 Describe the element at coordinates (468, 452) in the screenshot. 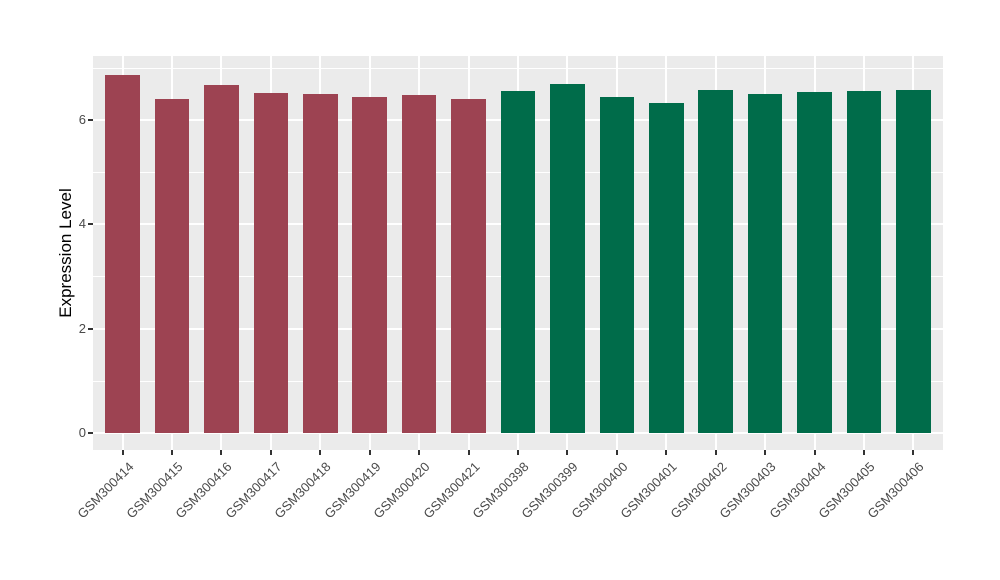

I see `x-tick-GSM300421` at that location.